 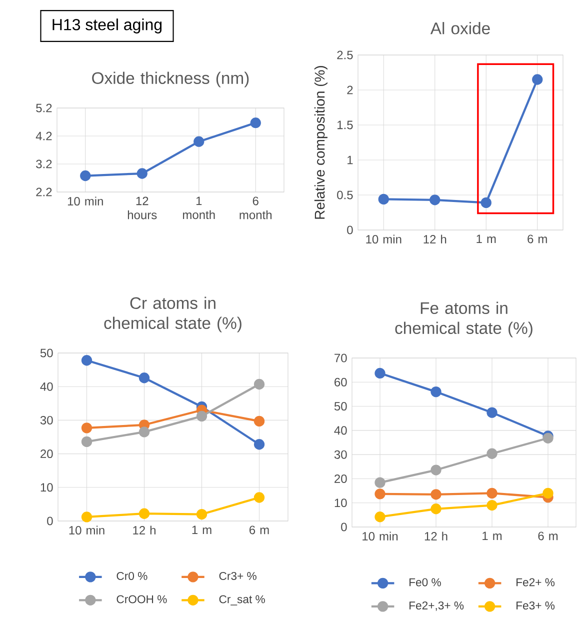 I want to click on y-tick-label: 5.2, so click(x=44, y=108).